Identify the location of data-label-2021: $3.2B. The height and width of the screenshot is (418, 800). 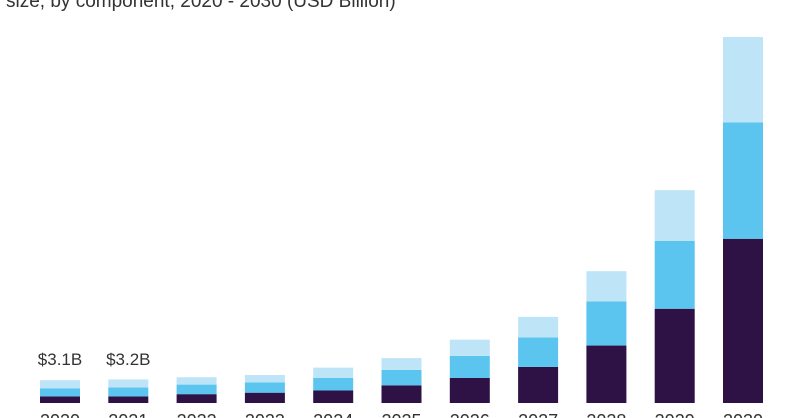
(128, 359).